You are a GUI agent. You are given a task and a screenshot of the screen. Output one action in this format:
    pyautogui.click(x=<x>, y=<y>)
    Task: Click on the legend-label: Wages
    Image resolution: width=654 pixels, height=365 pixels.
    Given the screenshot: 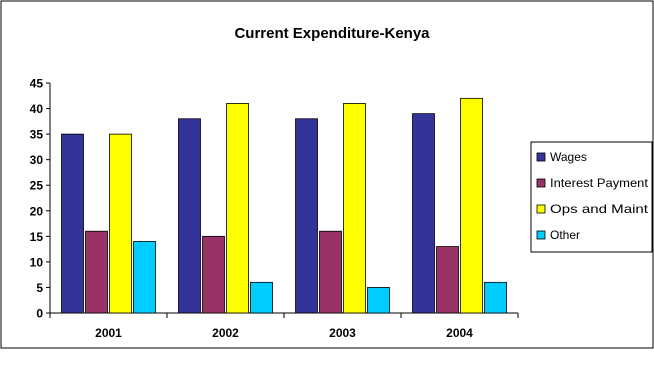 What is the action you would take?
    pyautogui.click(x=568, y=157)
    